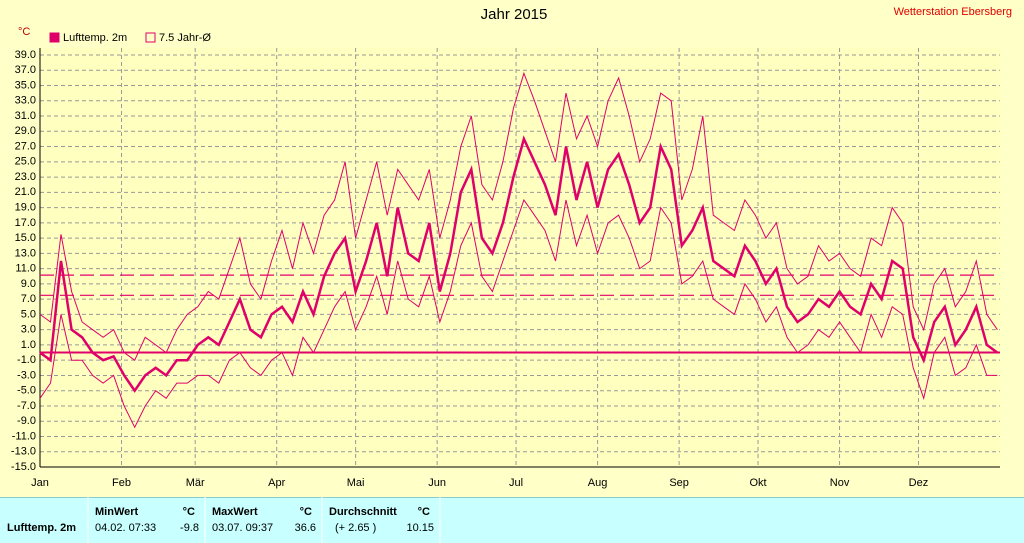  I want to click on cell-value: 10.15, so click(420, 528).